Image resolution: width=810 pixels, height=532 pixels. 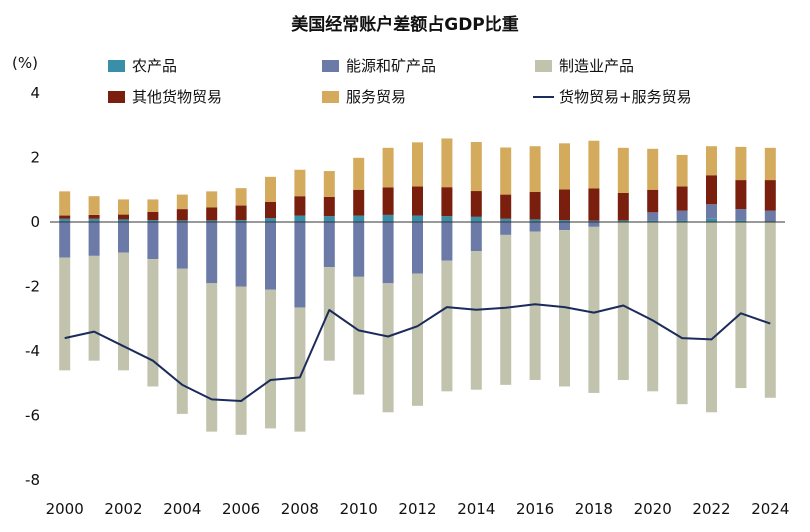 I want to click on x-tick-label: 2024, so click(x=770, y=509).